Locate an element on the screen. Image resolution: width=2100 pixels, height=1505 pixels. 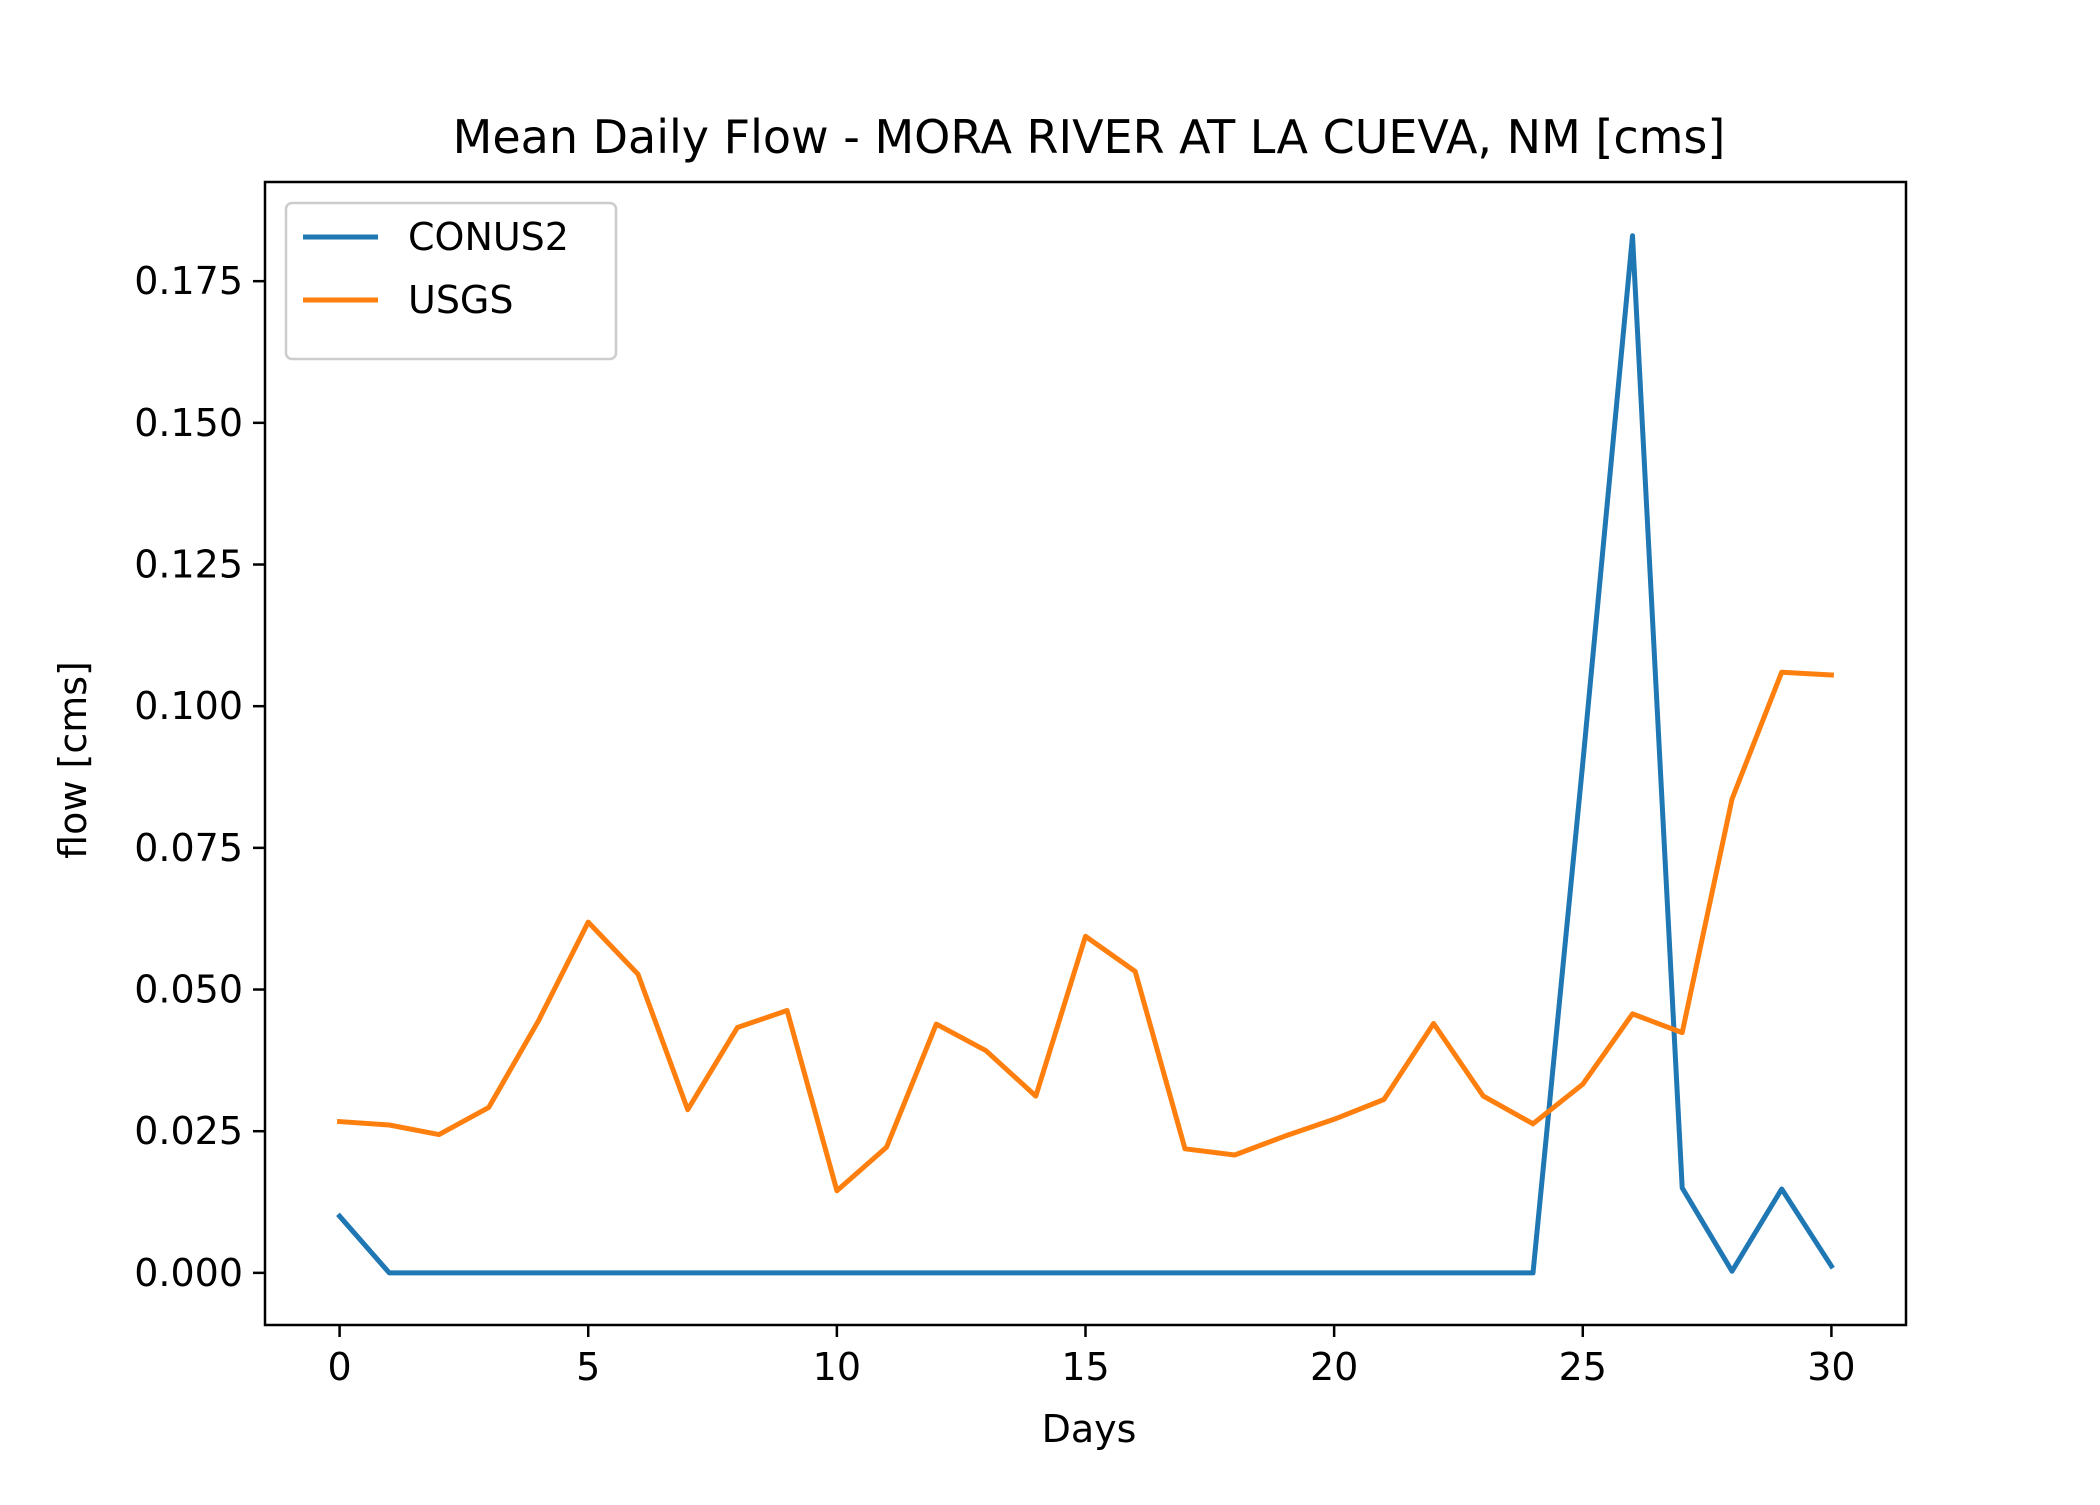
y-tick-label: 0.100 is located at coordinates (188, 706).